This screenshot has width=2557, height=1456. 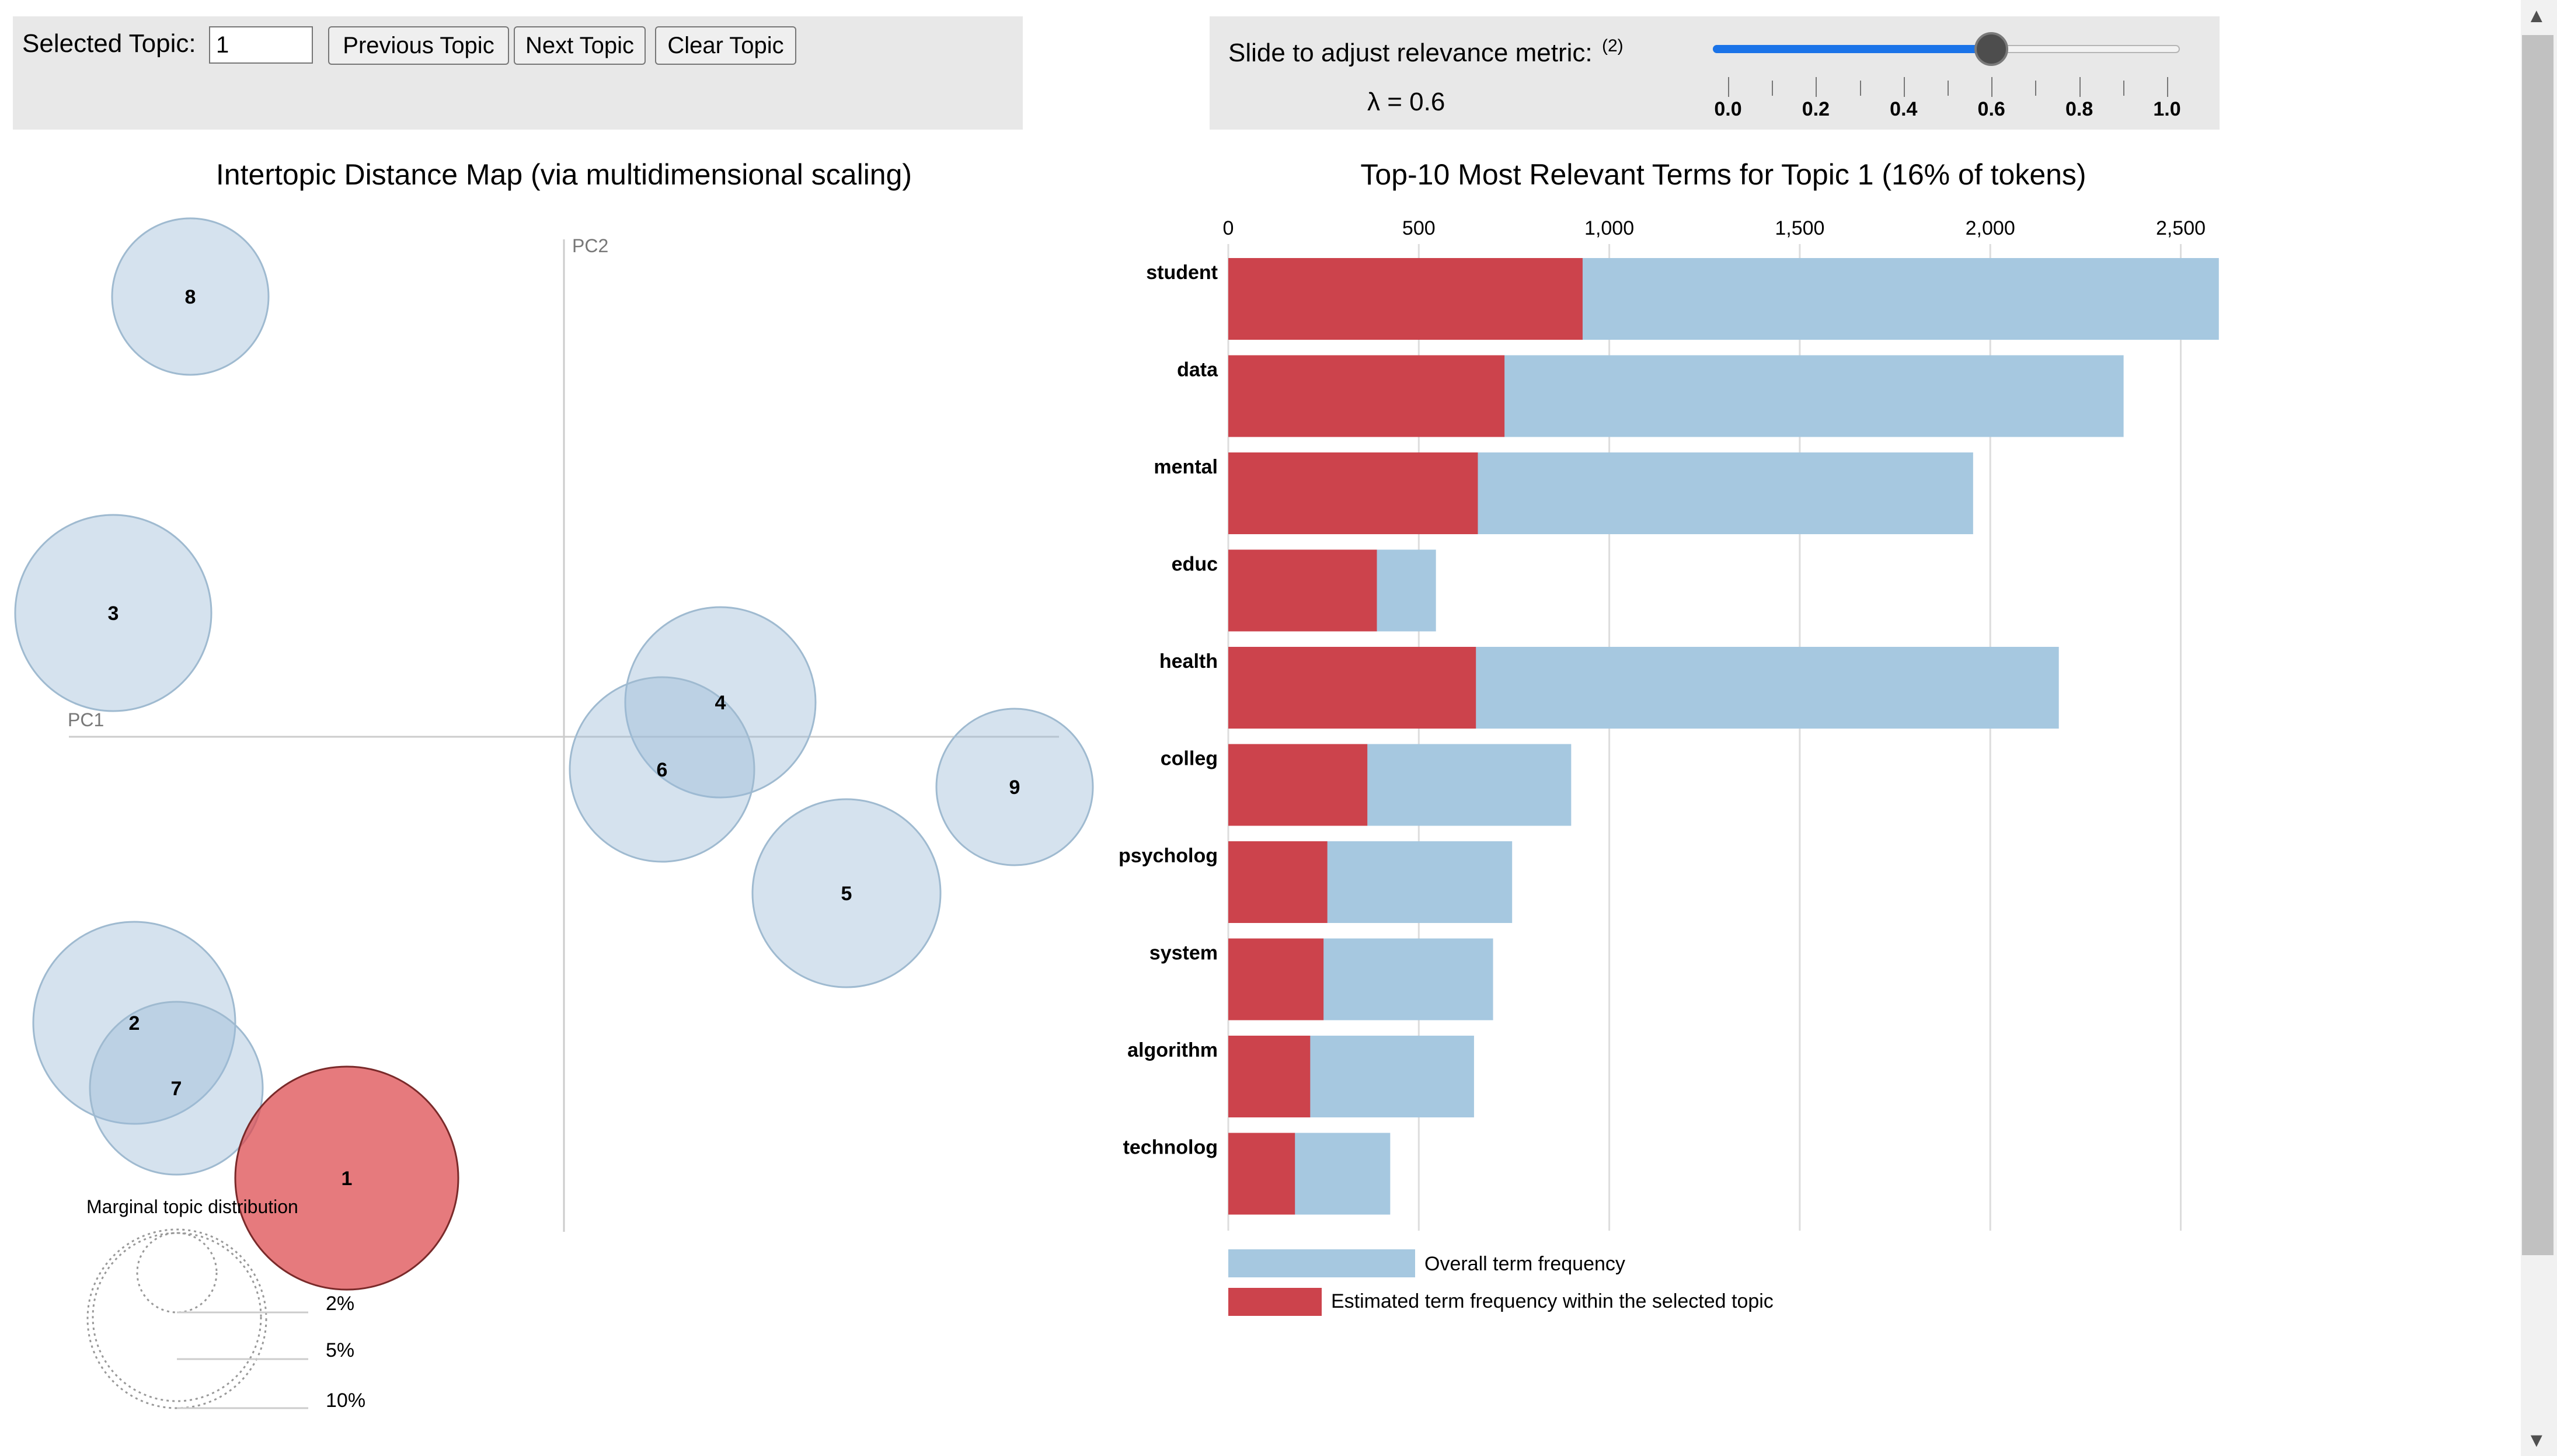 I want to click on x-tick-label: 1,000, so click(x=1609, y=228).